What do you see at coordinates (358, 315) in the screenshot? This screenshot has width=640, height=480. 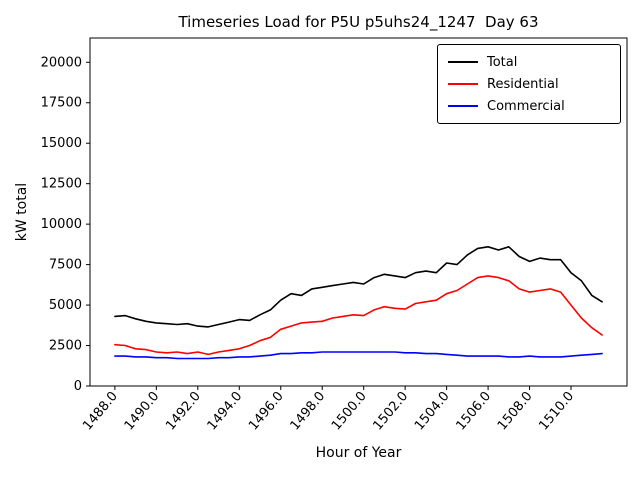 I see `series-line-residential` at bounding box center [358, 315].